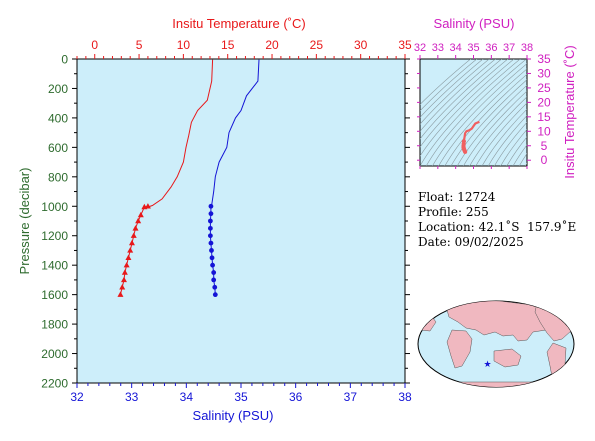 This screenshot has width=595, height=441. I want to click on temperature-tick-label: 30, so click(361, 45).